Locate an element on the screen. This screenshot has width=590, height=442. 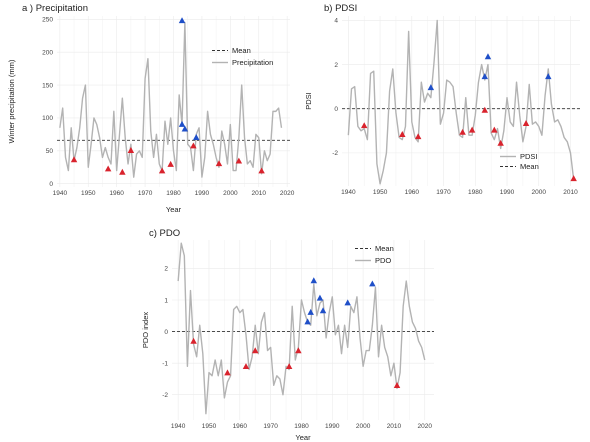
y-tick-labels: -2 -1 0 1 2 is located at coordinates (165, 332).